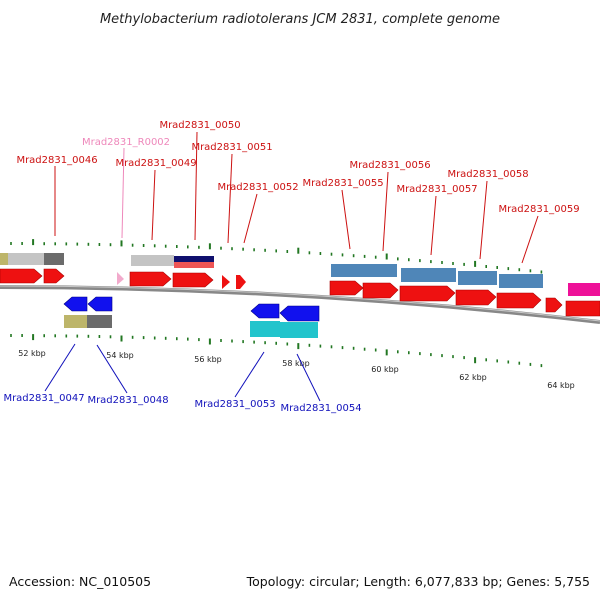  I want to click on gene-label-0058: Mrad2831_0058, so click(487, 174).